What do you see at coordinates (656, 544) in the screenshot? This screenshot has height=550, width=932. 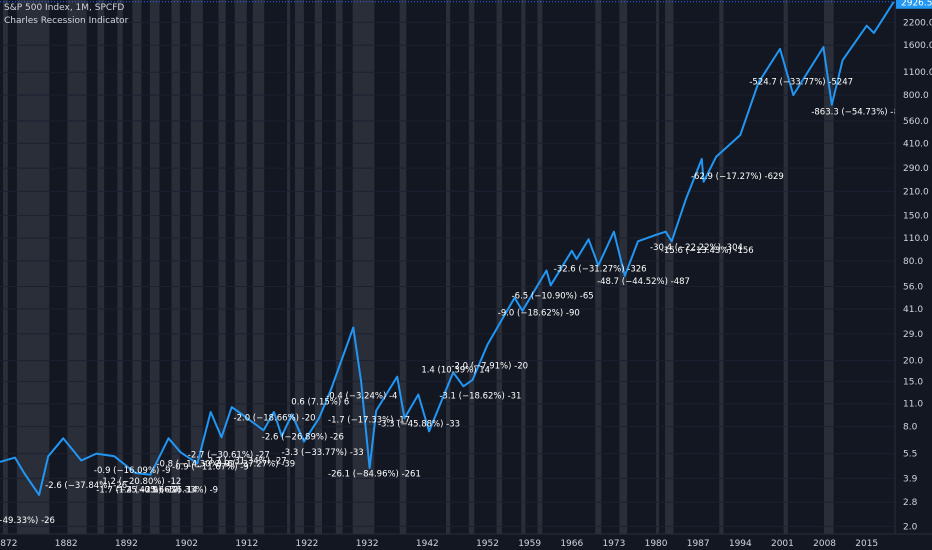 I see `x-tick-label: 1980` at bounding box center [656, 544].